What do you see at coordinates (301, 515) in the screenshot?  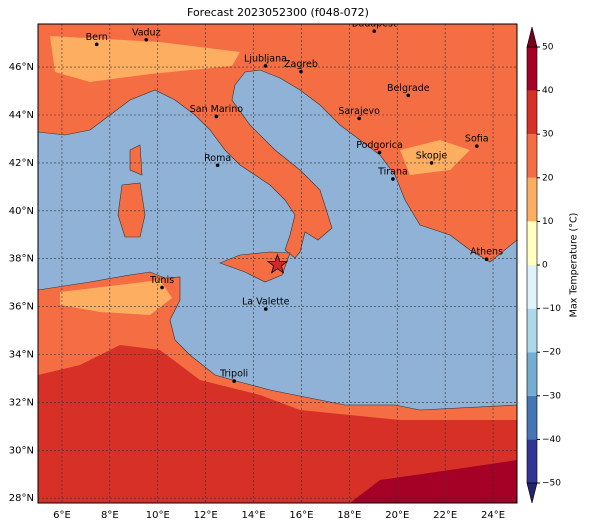 I see `x-tick-label: 16°E` at bounding box center [301, 515].